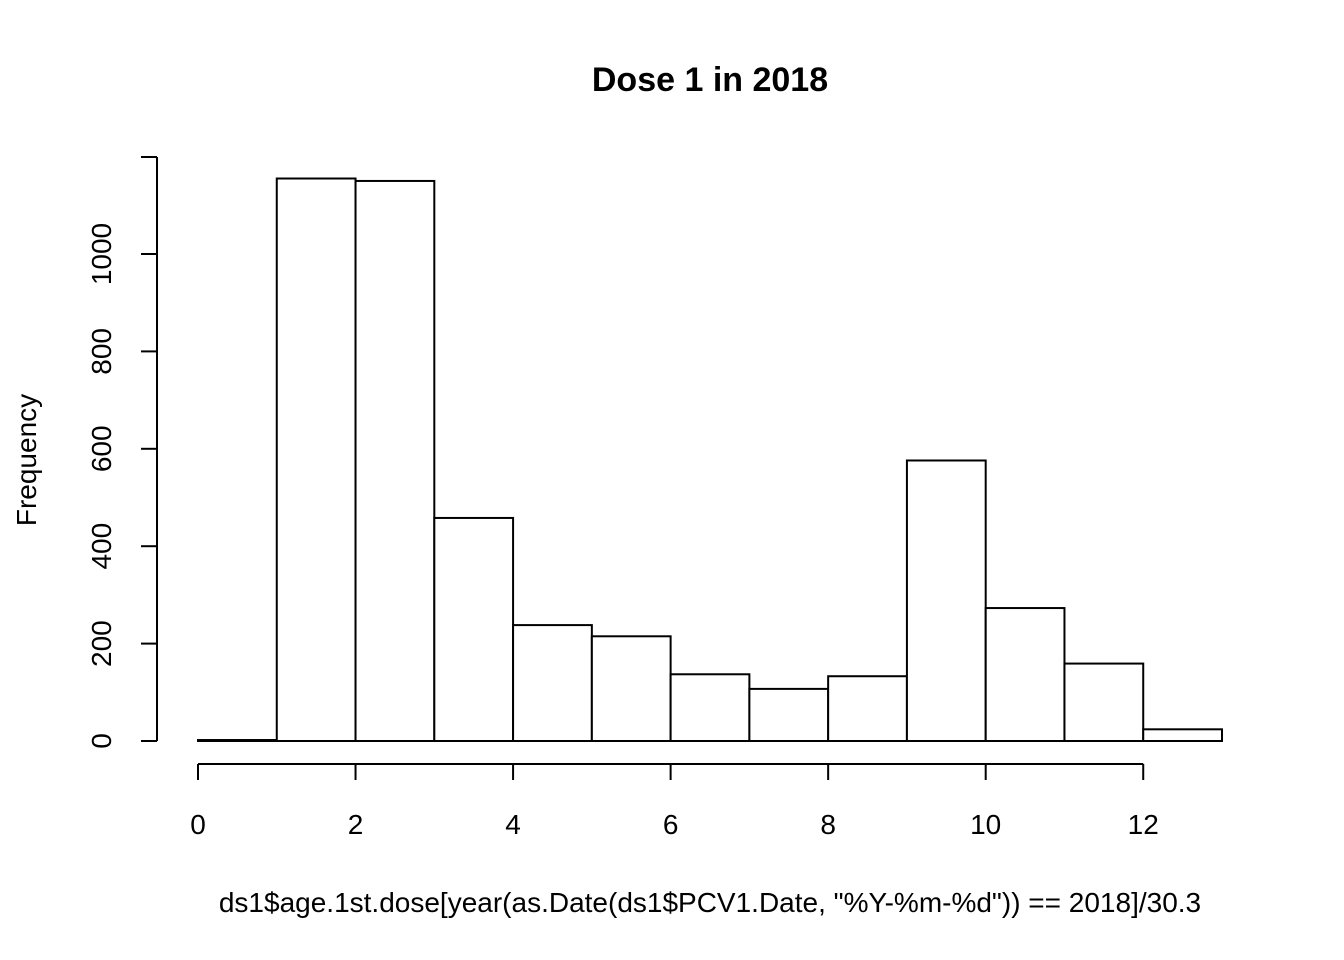 The height and width of the screenshot is (960, 1344). What do you see at coordinates (101, 351) in the screenshot?
I see `y-axis-tick-label: 800` at bounding box center [101, 351].